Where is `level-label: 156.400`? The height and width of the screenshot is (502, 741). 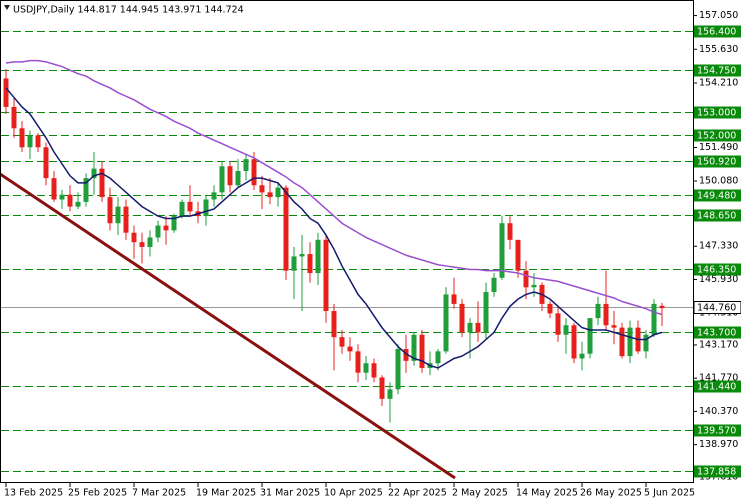
level-label: 156.400 is located at coordinates (716, 32).